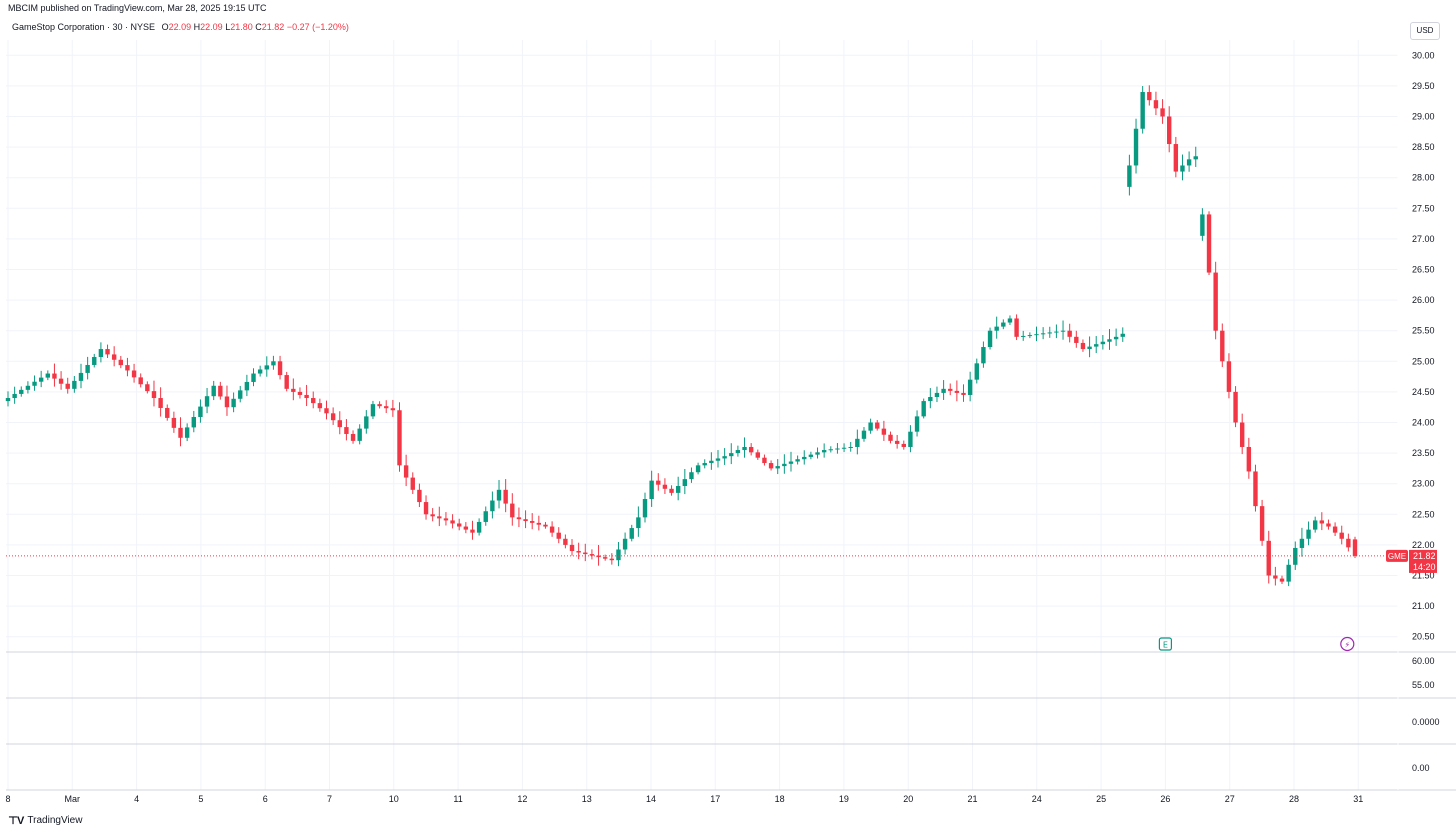  I want to click on y-tick-label: 23.50, so click(1423, 453).